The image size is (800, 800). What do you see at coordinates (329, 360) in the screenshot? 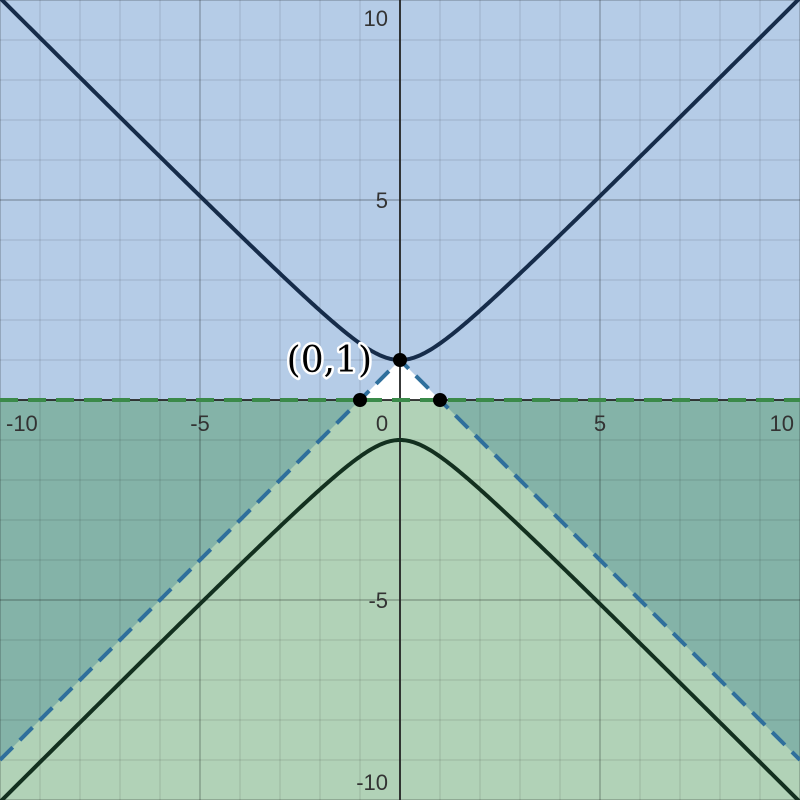
I see `point-label: (0,1)` at bounding box center [329, 360].